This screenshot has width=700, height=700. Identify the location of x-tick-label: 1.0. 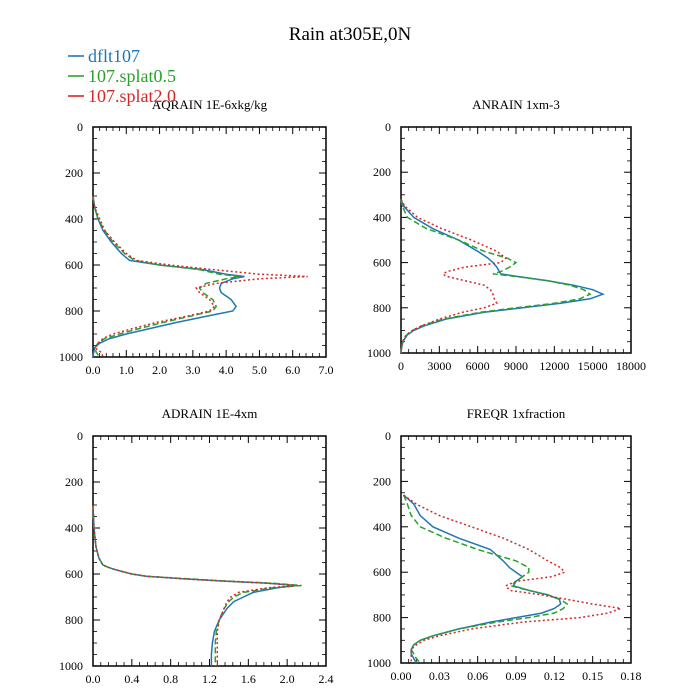
(126, 370).